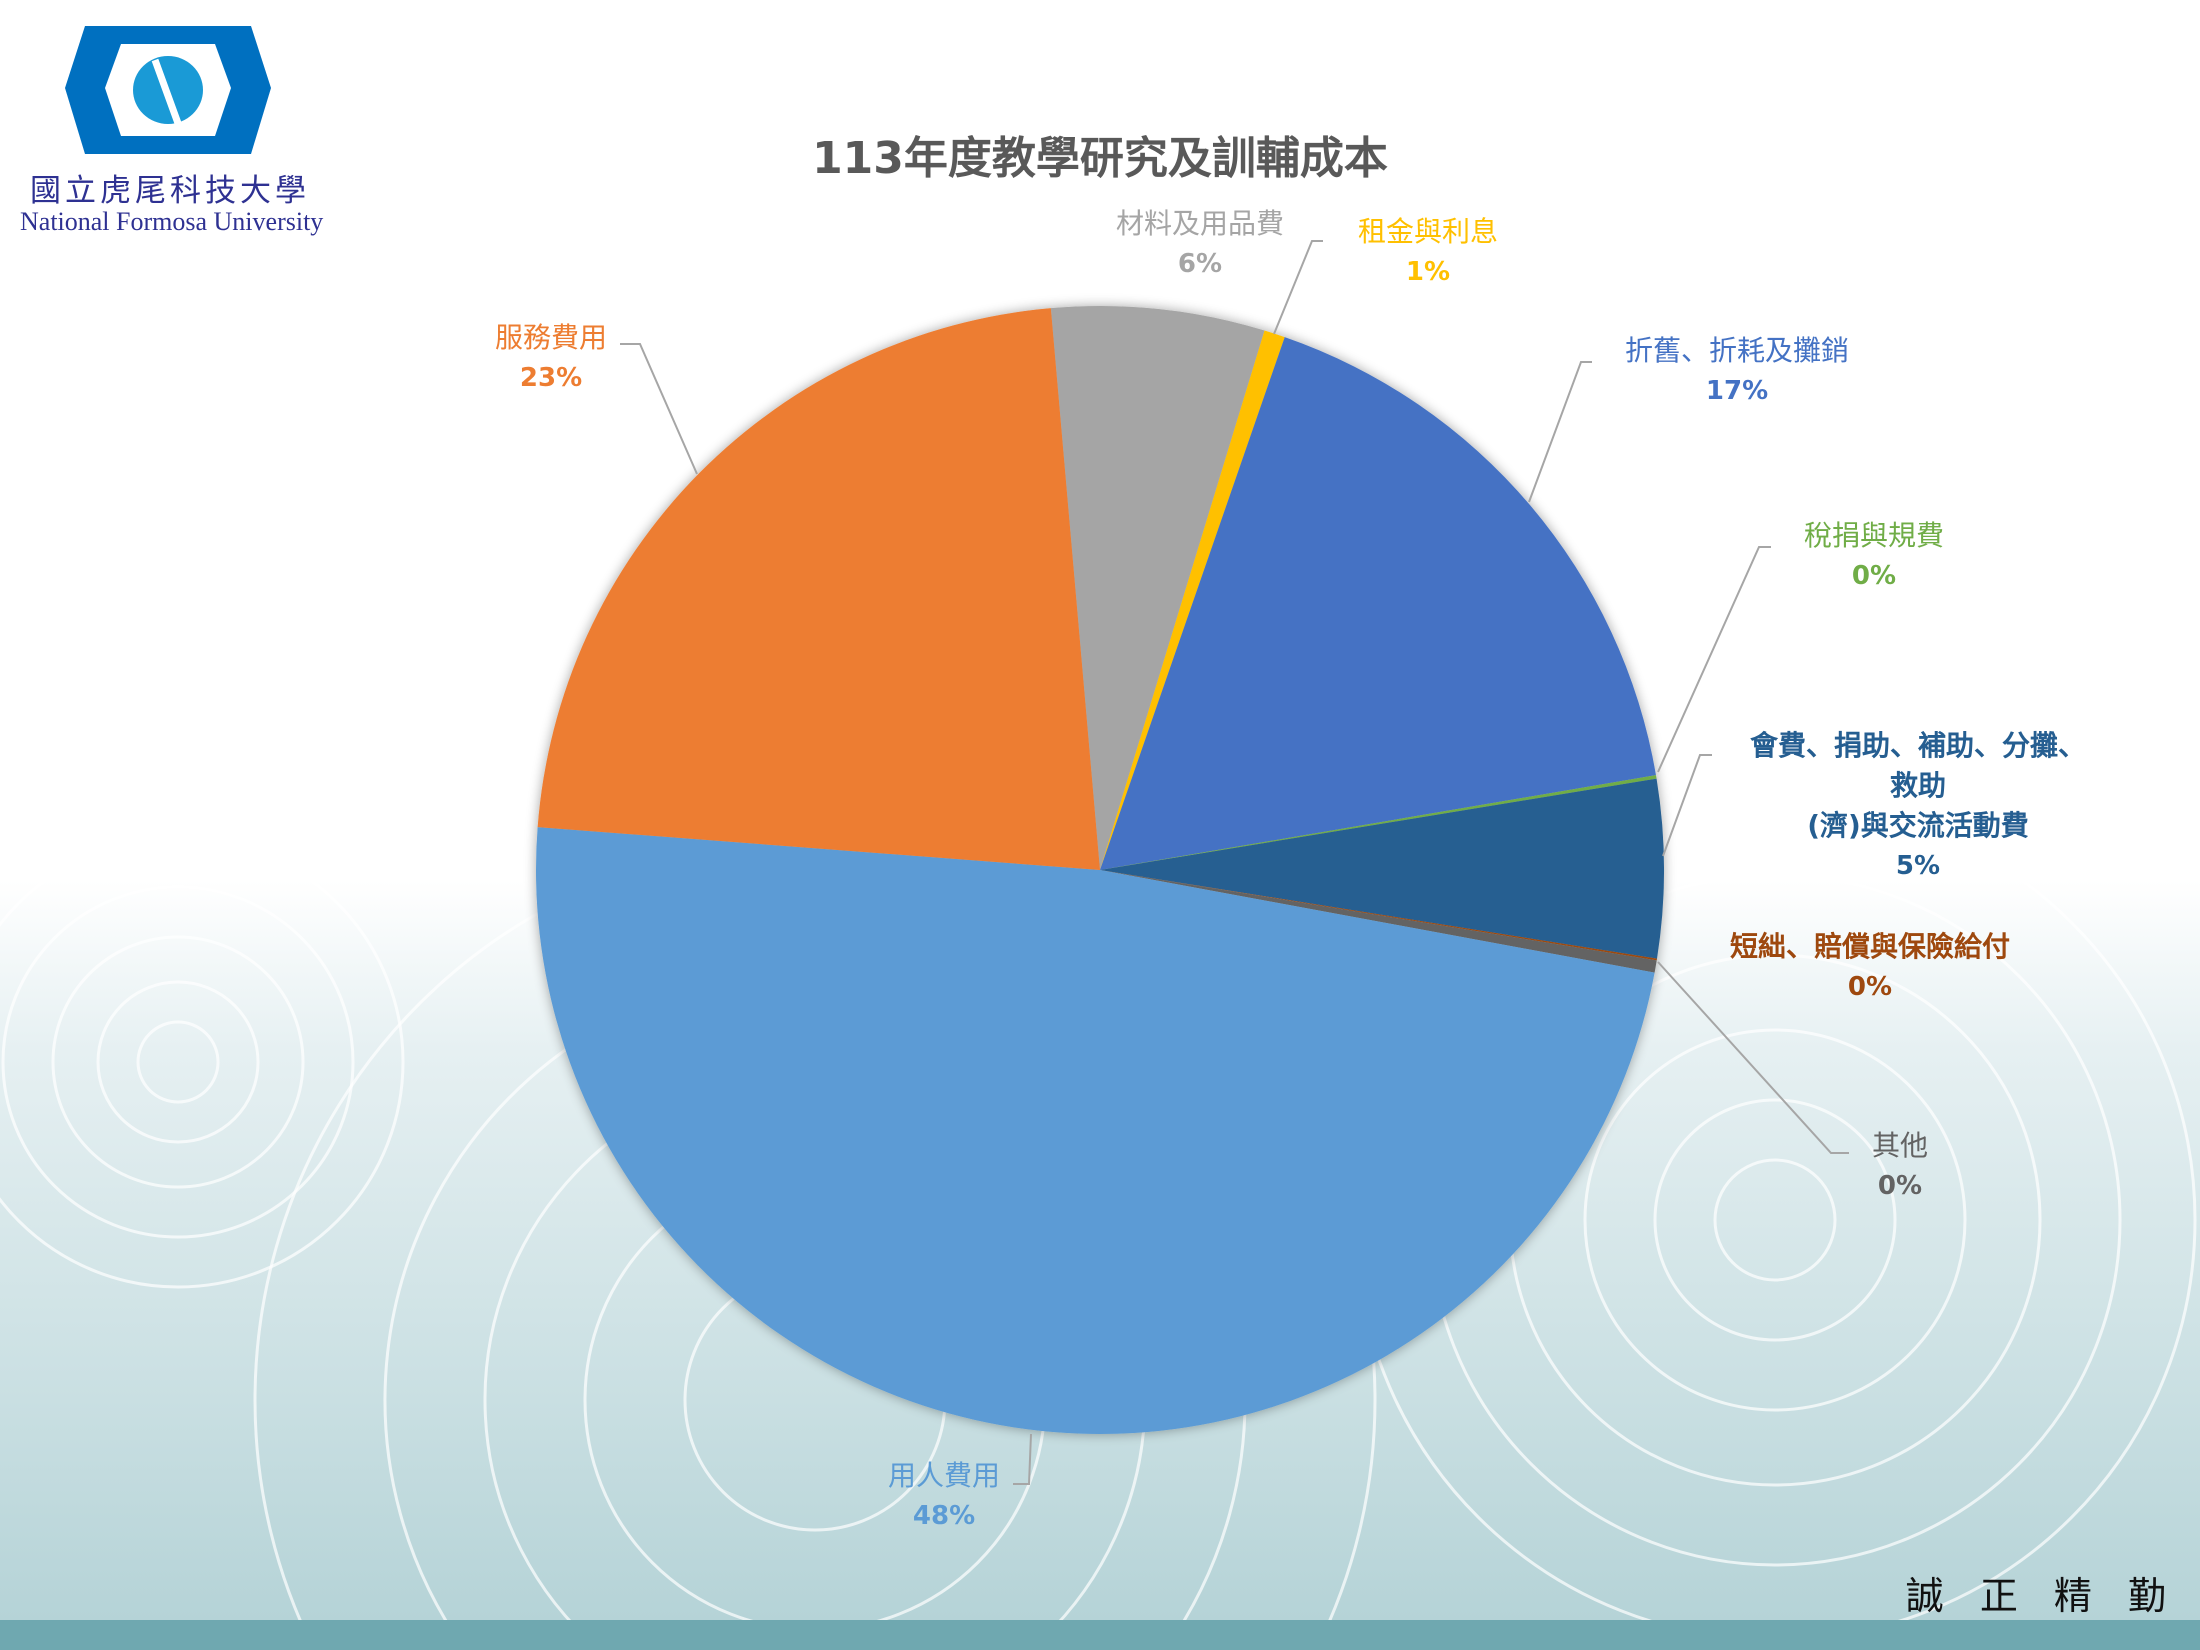  What do you see at coordinates (944, 1495) in the screenshot?
I see `data-label-personnel: 用人費用 48%` at bounding box center [944, 1495].